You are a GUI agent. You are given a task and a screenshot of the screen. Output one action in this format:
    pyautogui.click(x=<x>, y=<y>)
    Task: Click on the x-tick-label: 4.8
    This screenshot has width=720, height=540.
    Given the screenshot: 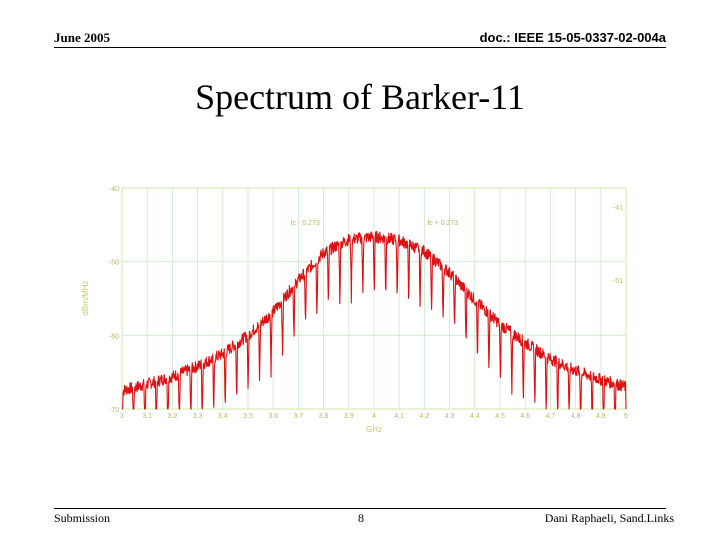 What is the action you would take?
    pyautogui.click(x=576, y=416)
    